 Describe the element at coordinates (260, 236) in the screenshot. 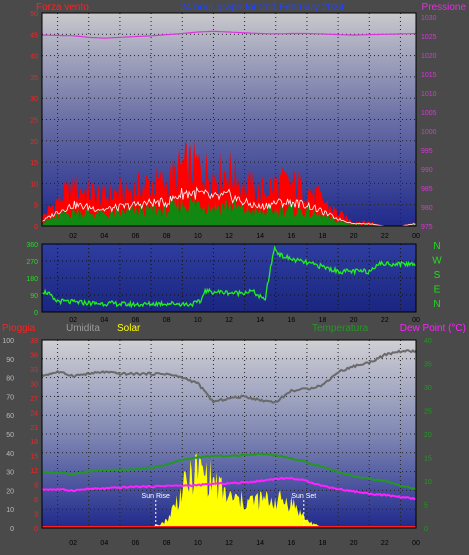

I see `panel1-x-tick-label: 14` at that location.